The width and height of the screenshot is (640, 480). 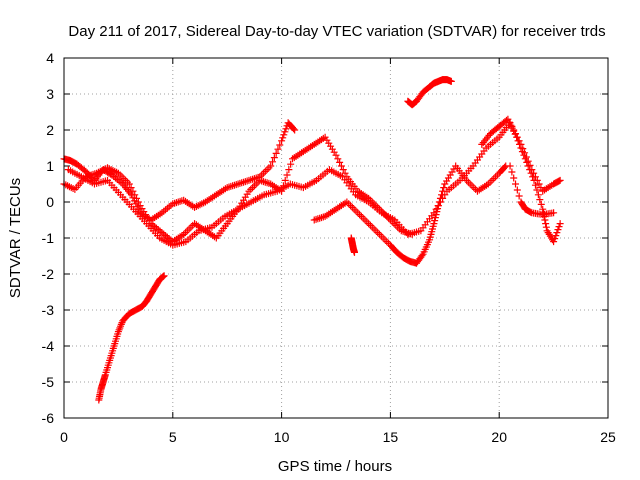 I want to click on y-tick-label: 4, so click(x=50, y=58).